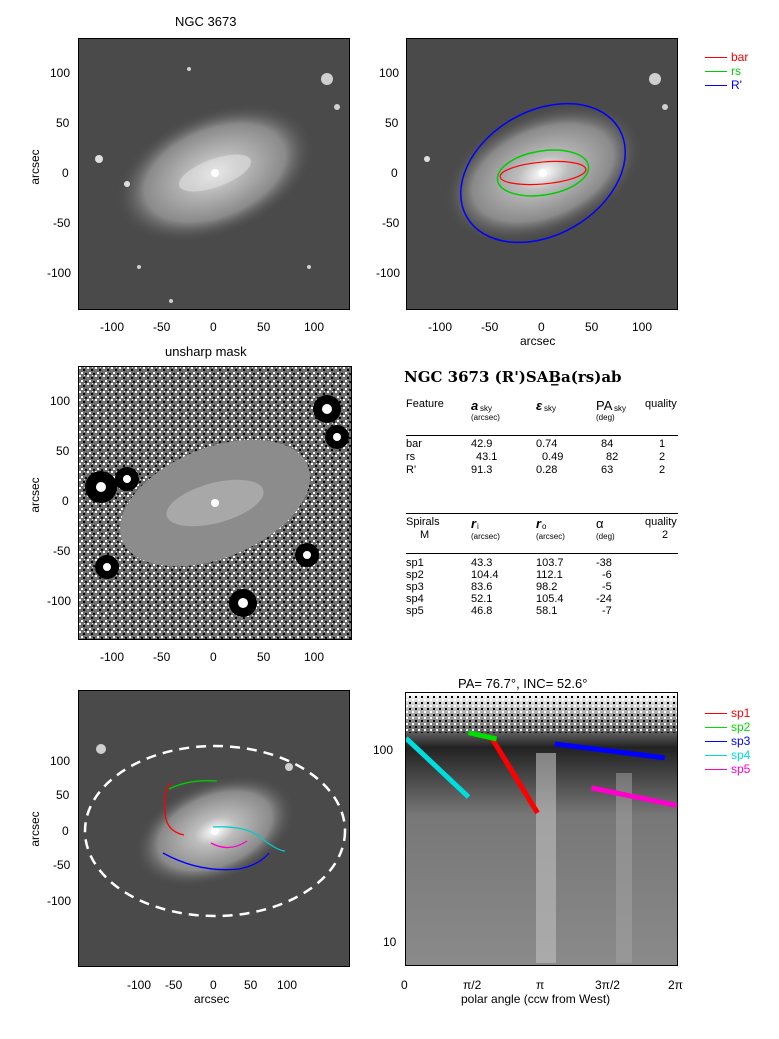 Image resolution: width=779 pixels, height=1039 pixels. Describe the element at coordinates (723, 71) in the screenshot. I see `legend-item-rs: rs` at that location.